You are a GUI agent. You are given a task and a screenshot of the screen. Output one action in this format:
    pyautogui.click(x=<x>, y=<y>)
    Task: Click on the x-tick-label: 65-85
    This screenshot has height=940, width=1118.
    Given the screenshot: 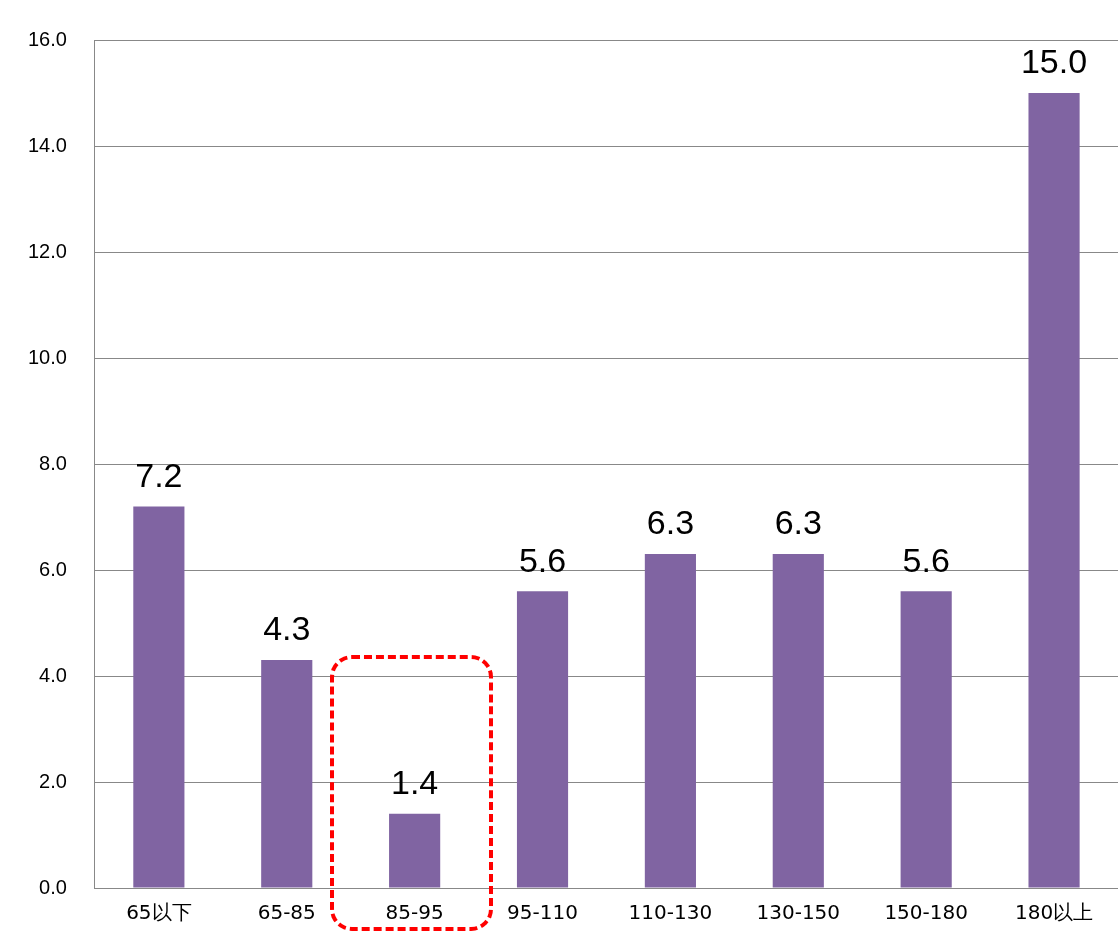 What is the action you would take?
    pyautogui.click(x=286, y=912)
    